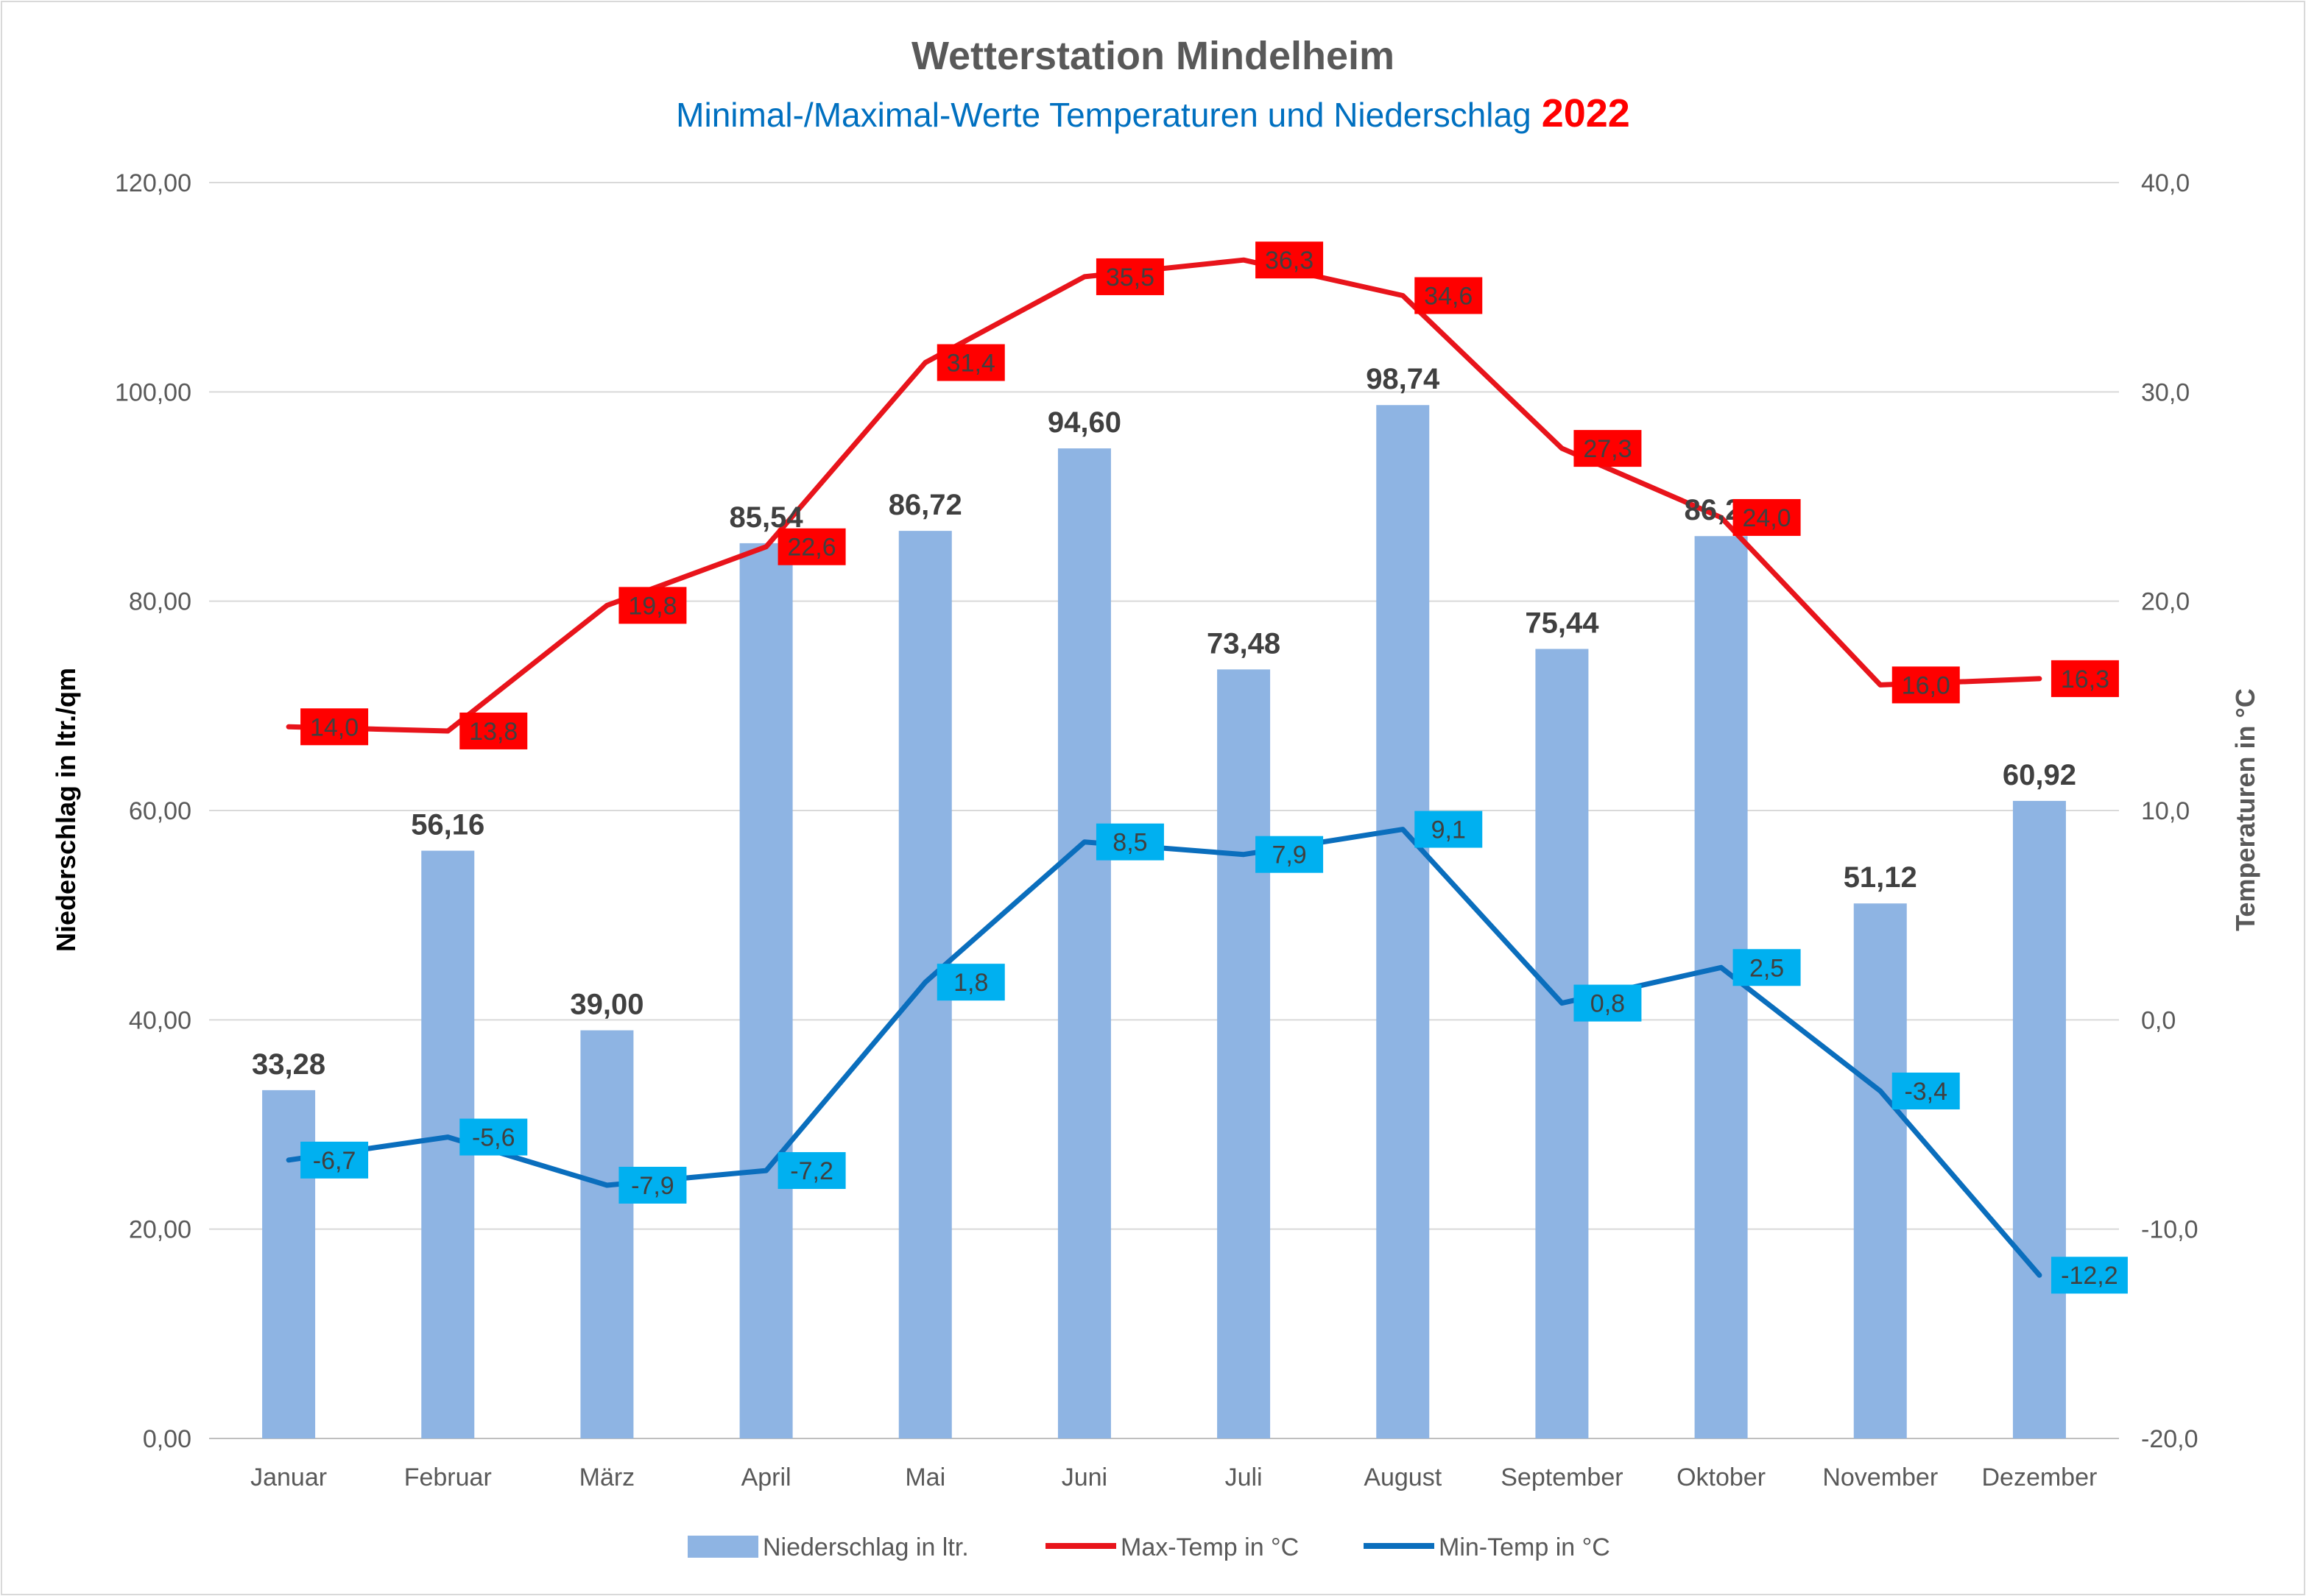 The image size is (2306, 1596). Describe the element at coordinates (2158, 1020) in the screenshot. I see `right-tick-label: 0,0` at that location.